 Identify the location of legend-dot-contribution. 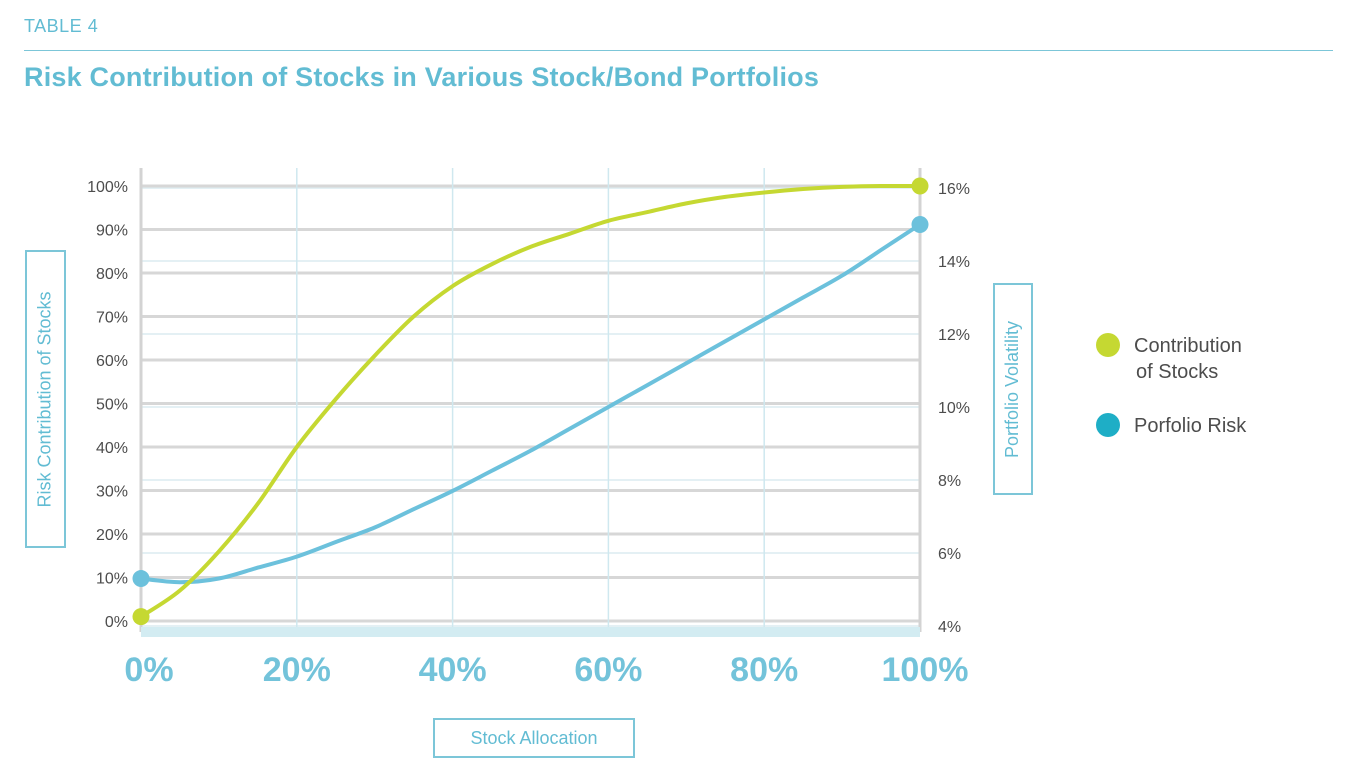
(1108, 345).